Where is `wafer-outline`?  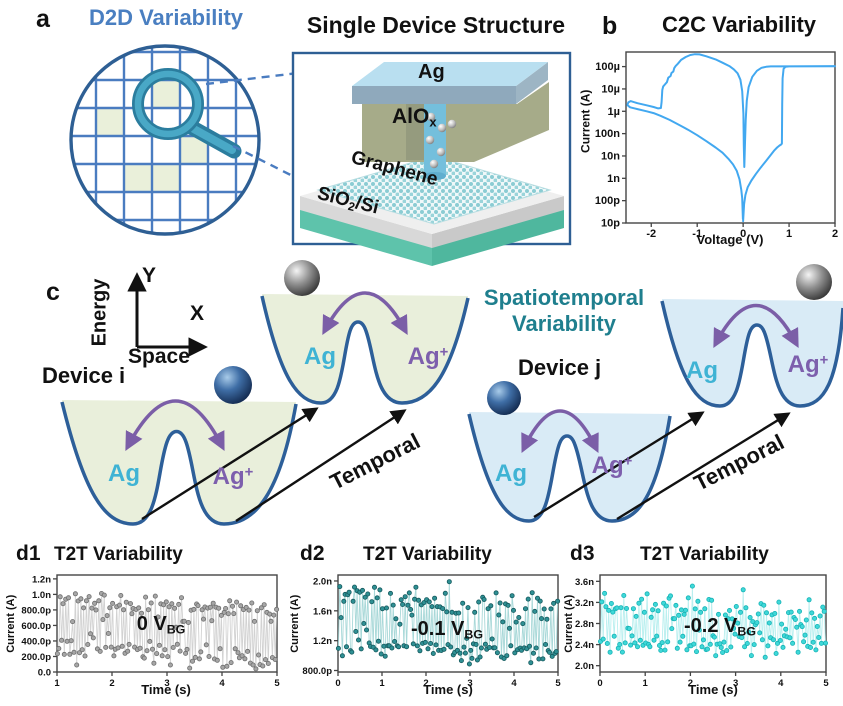 wafer-outline is located at coordinates (165, 140).